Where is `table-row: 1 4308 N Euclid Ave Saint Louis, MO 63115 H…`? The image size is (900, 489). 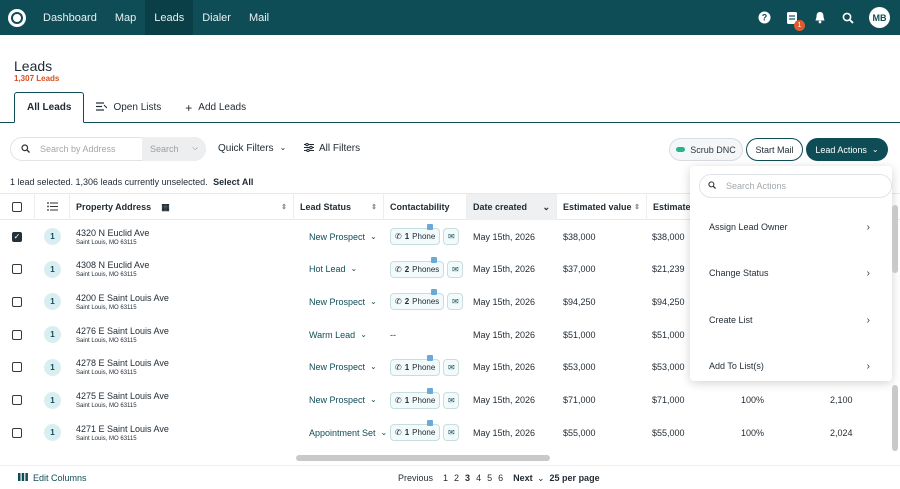 table-row: 1 4308 N Euclid Ave Saint Louis, MO 63115 H… is located at coordinates (450, 269).